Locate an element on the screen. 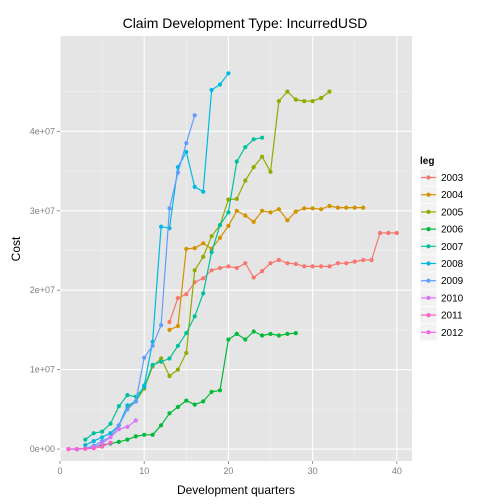 The image size is (504, 504). y-axis-title: Cost is located at coordinates (16, 248).